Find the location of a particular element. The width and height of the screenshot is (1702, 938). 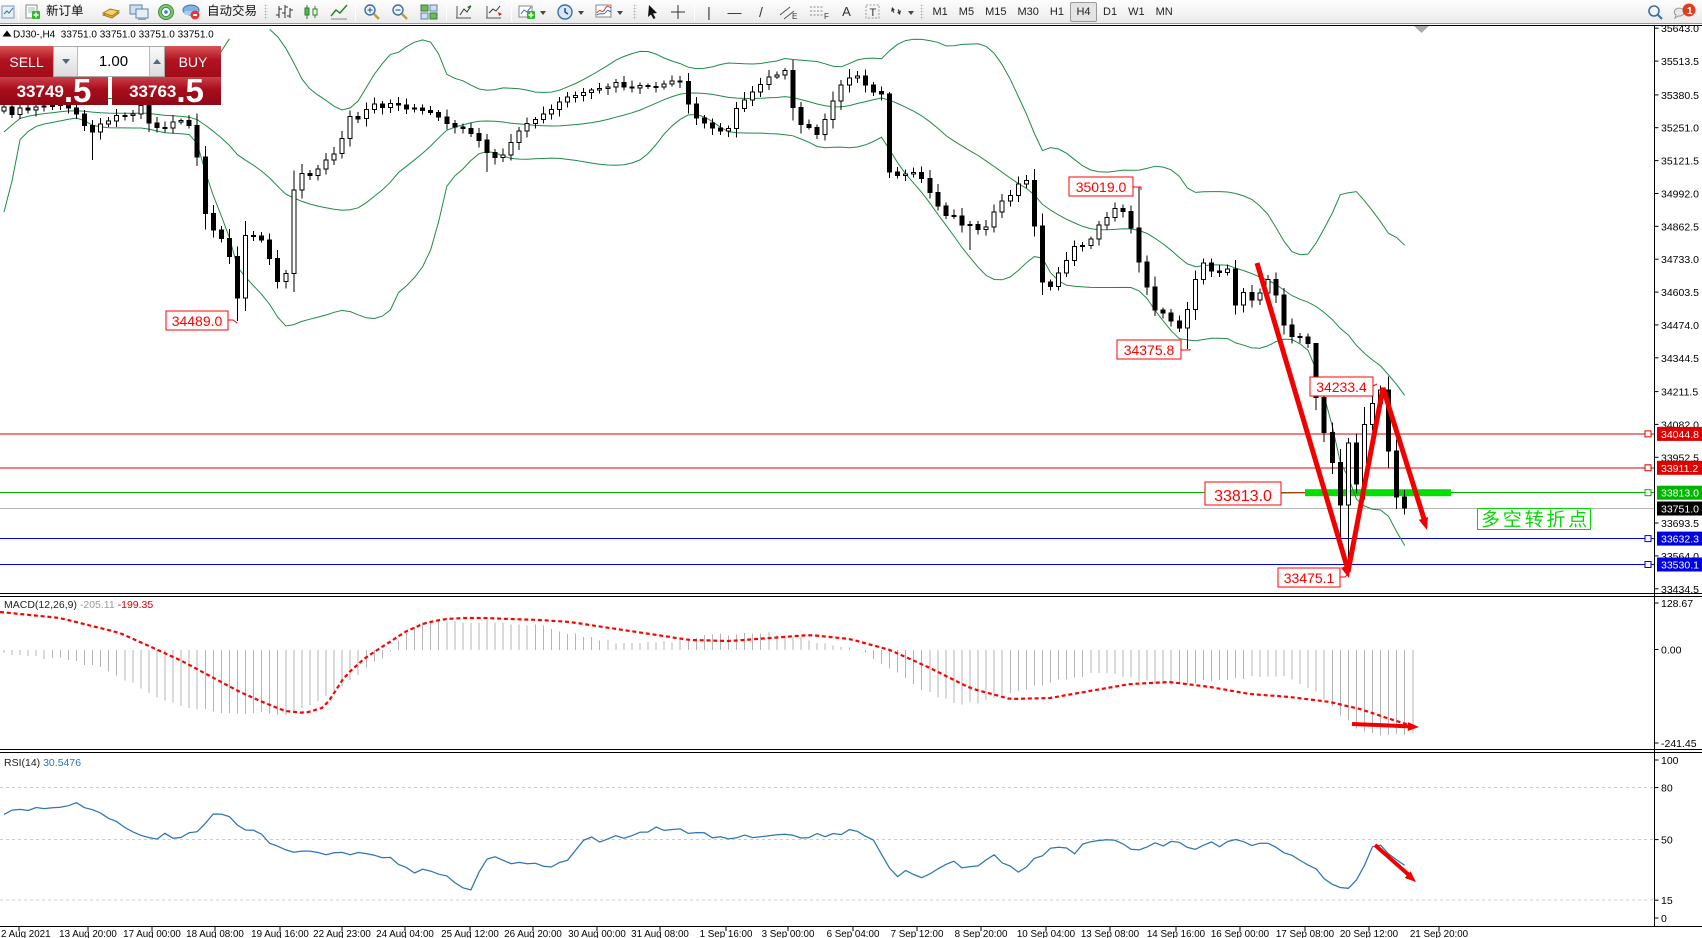

svg-text: RSI(14) 30.5476 is located at coordinates (42, 763).